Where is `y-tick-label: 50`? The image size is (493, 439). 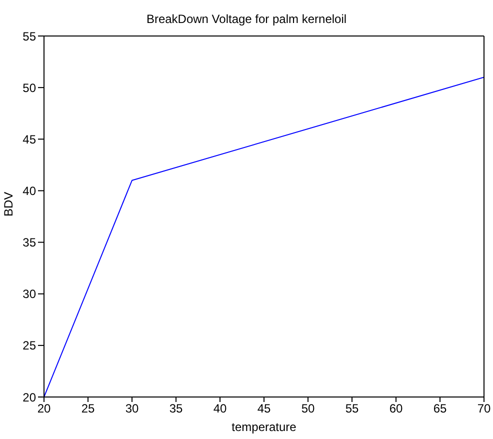 y-tick-label: 50 is located at coordinates (29, 87).